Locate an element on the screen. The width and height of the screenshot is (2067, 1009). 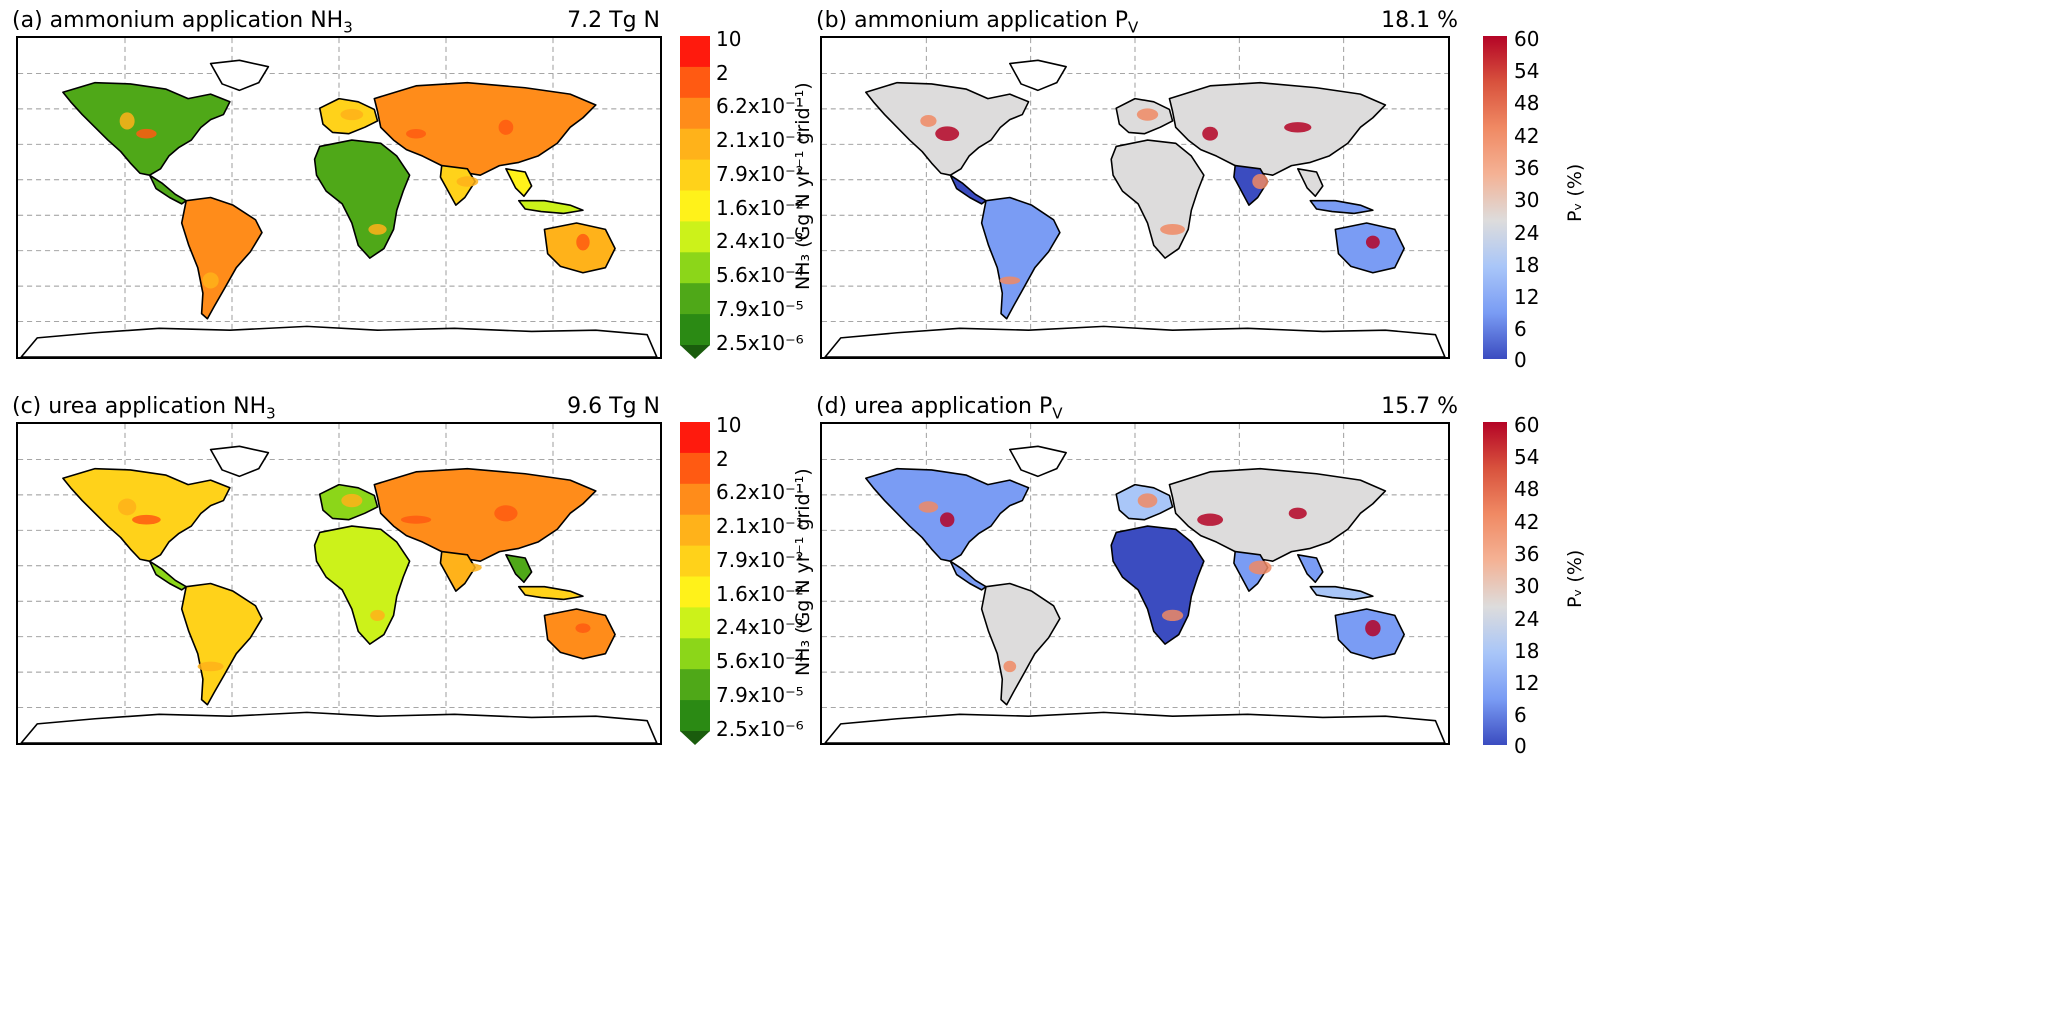
pv-tick-label: 48 is located at coordinates (1527, 489).